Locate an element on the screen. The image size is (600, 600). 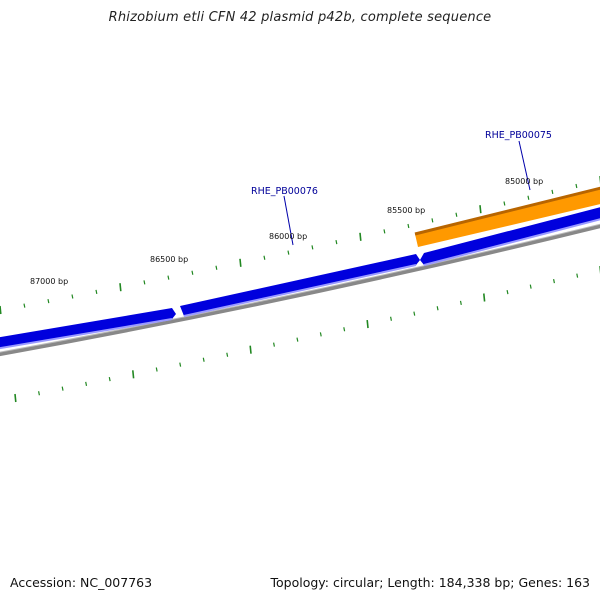
gene-rhe-pb00075-inner is located at coordinates (510, 236).